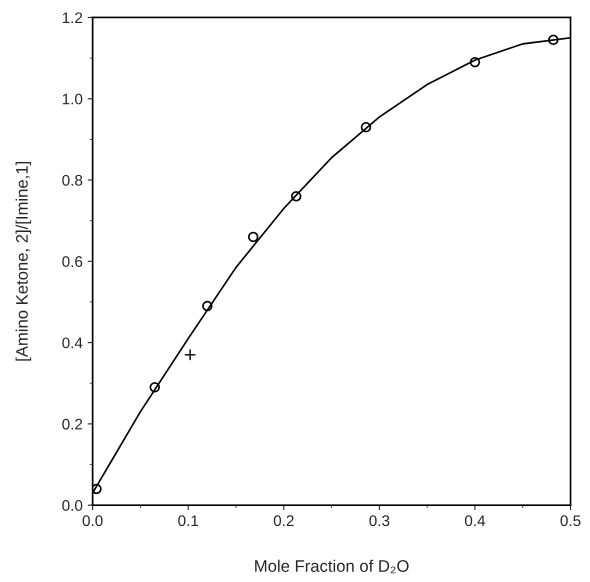 This screenshot has height=582, width=590. Describe the element at coordinates (72, 424) in the screenshot. I see `y-tick-label: 0.2` at that location.